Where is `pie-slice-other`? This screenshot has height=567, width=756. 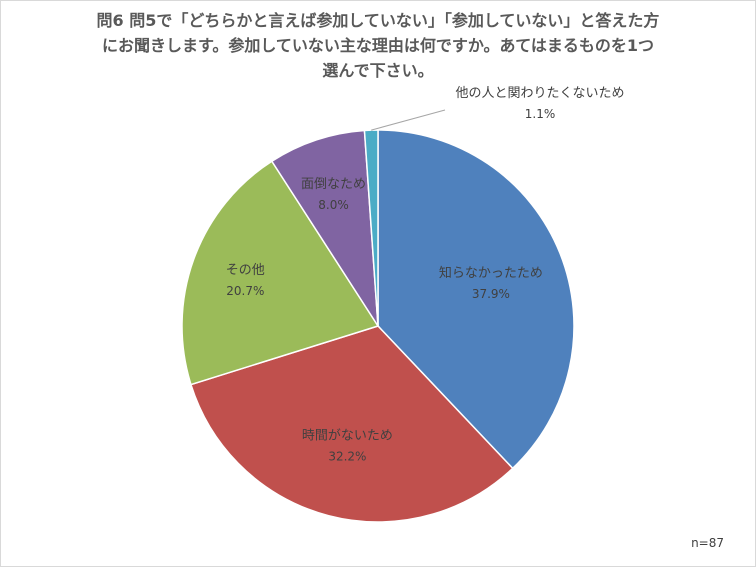
pie-slice-other is located at coordinates (280, 273).